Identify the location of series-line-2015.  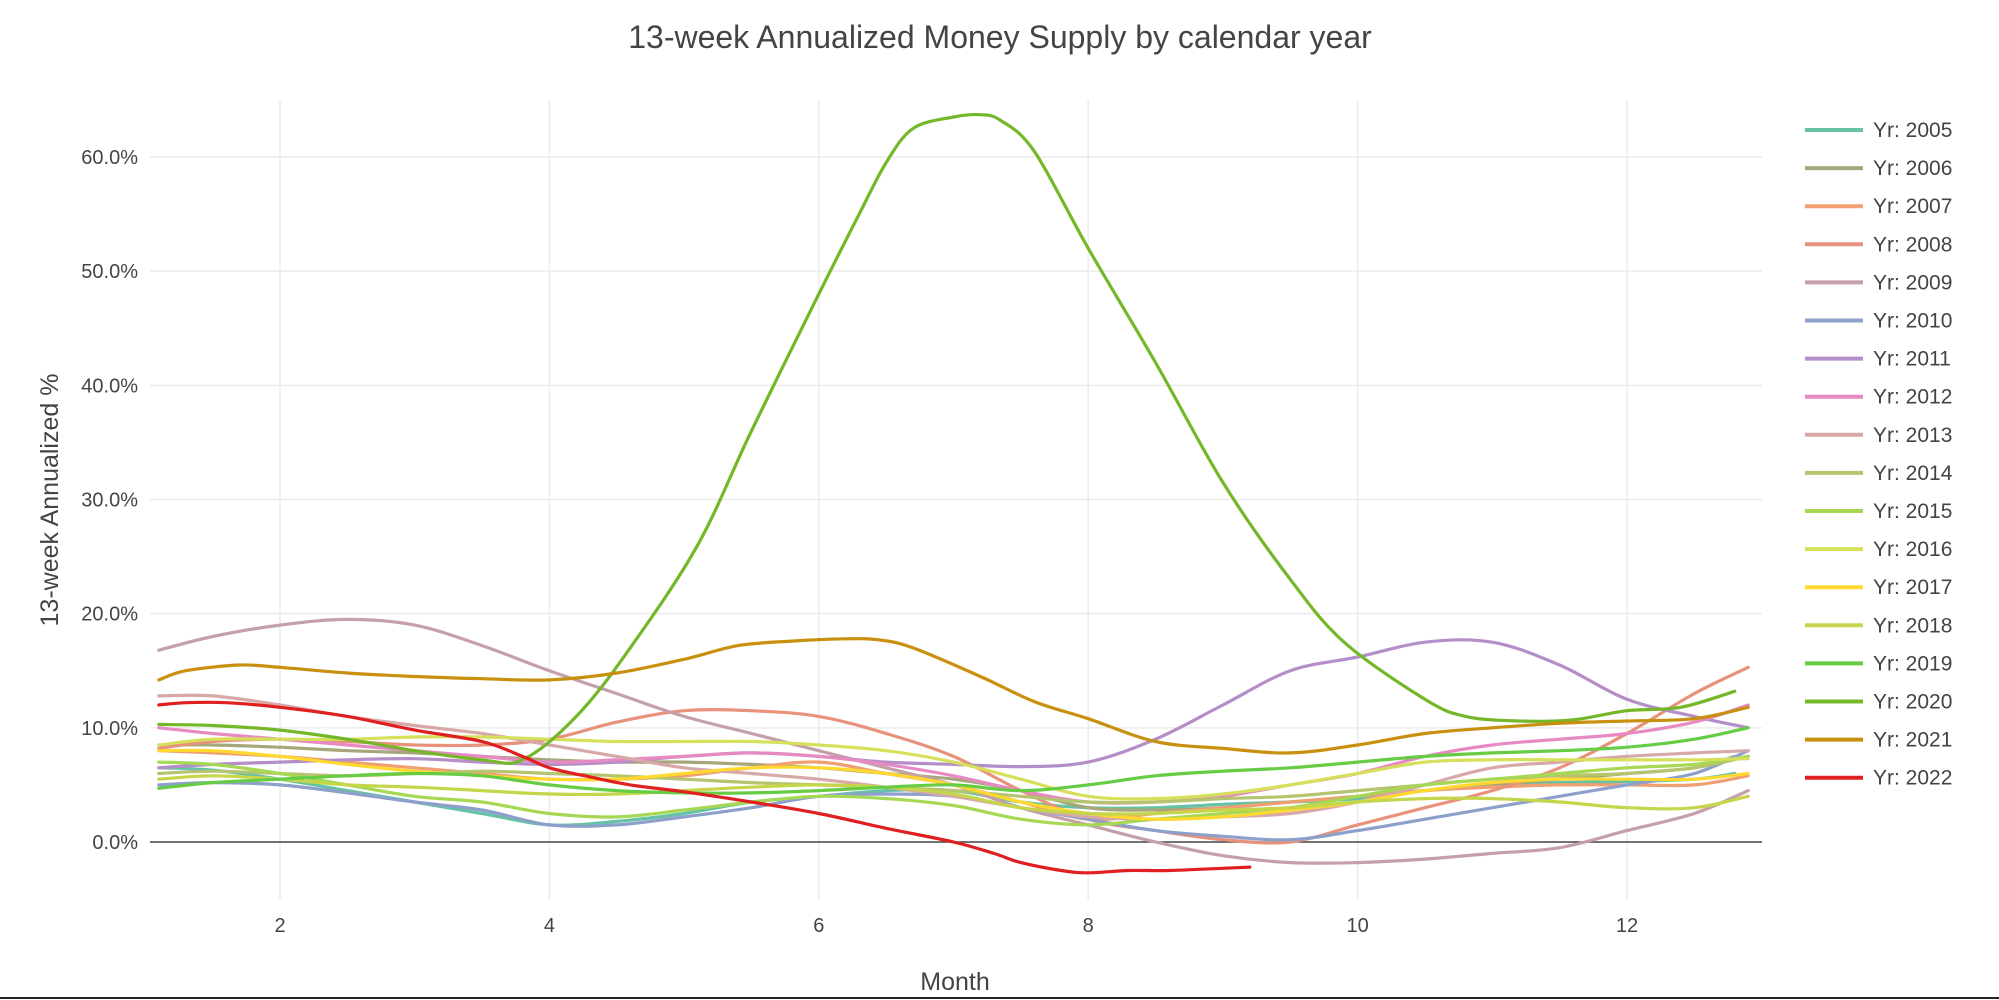
(953, 790).